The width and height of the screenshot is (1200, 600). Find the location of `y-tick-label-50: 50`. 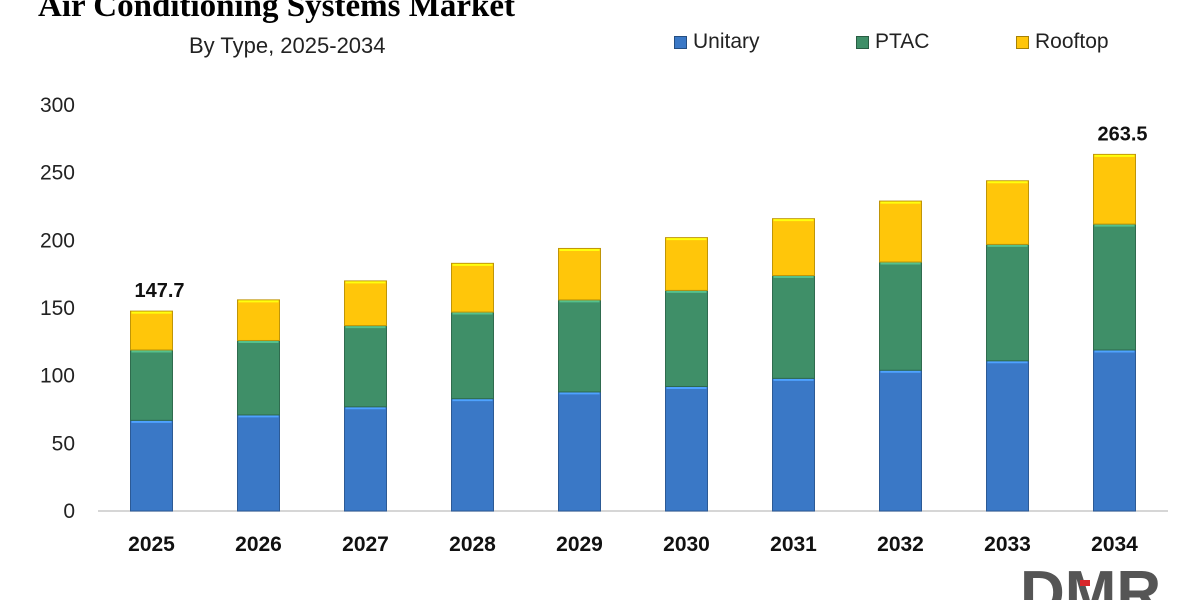

y-tick-label-50: 50 is located at coordinates (63, 443).